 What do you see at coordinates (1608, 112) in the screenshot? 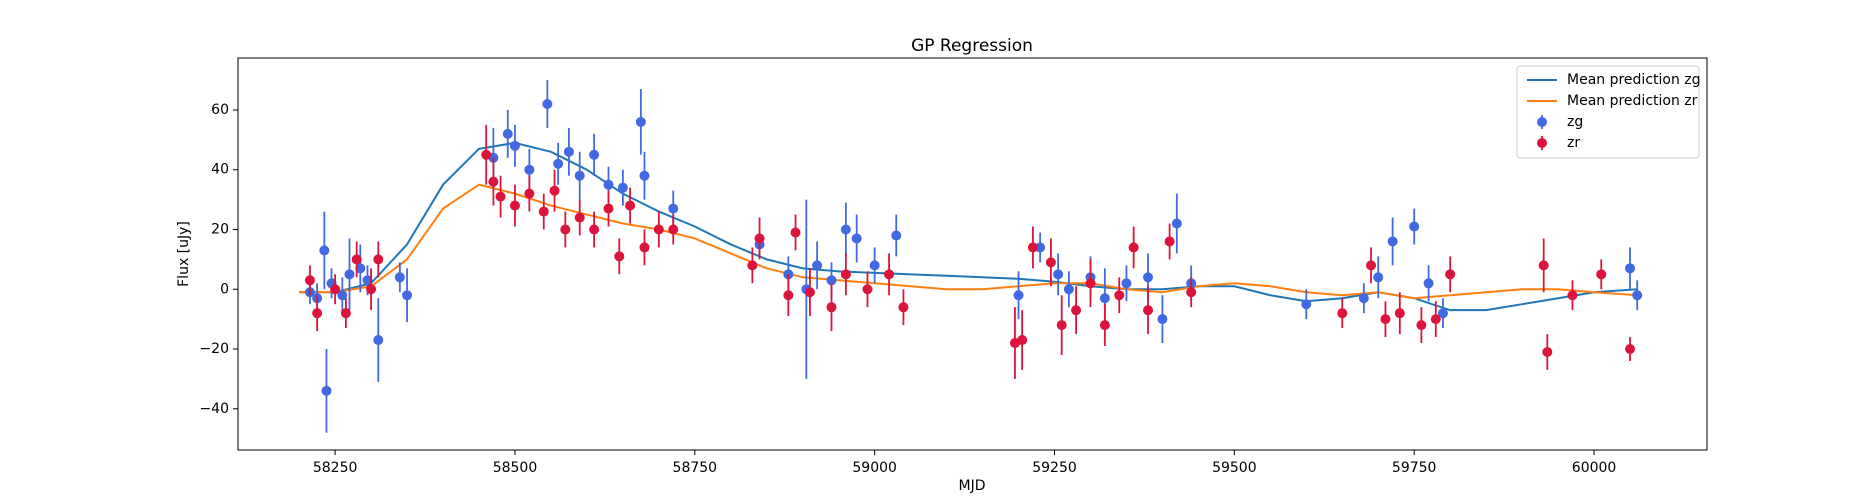
I see `legend-box` at bounding box center [1608, 112].